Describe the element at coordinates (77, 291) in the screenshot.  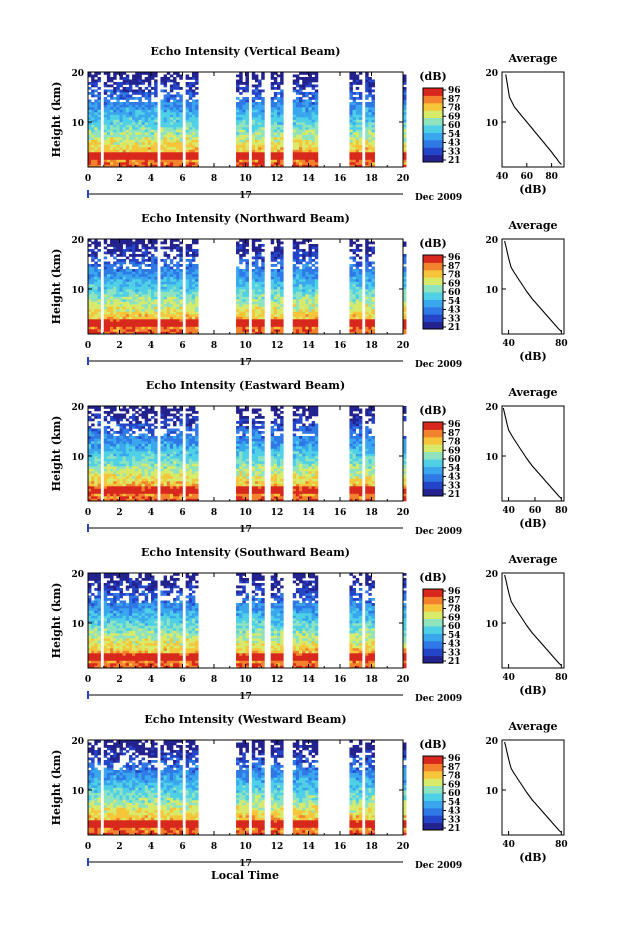
I see `y-tick-label: 10` at that location.